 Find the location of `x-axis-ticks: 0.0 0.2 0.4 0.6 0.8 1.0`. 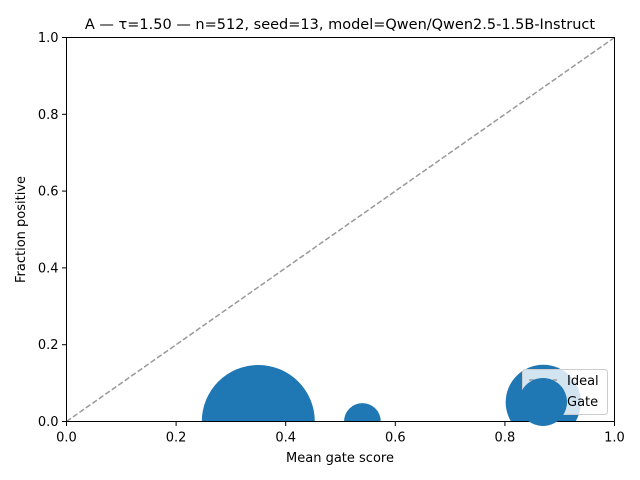

x-axis-ticks: 0.0 0.2 0.4 0.6 0.8 1.0 is located at coordinates (340, 433).